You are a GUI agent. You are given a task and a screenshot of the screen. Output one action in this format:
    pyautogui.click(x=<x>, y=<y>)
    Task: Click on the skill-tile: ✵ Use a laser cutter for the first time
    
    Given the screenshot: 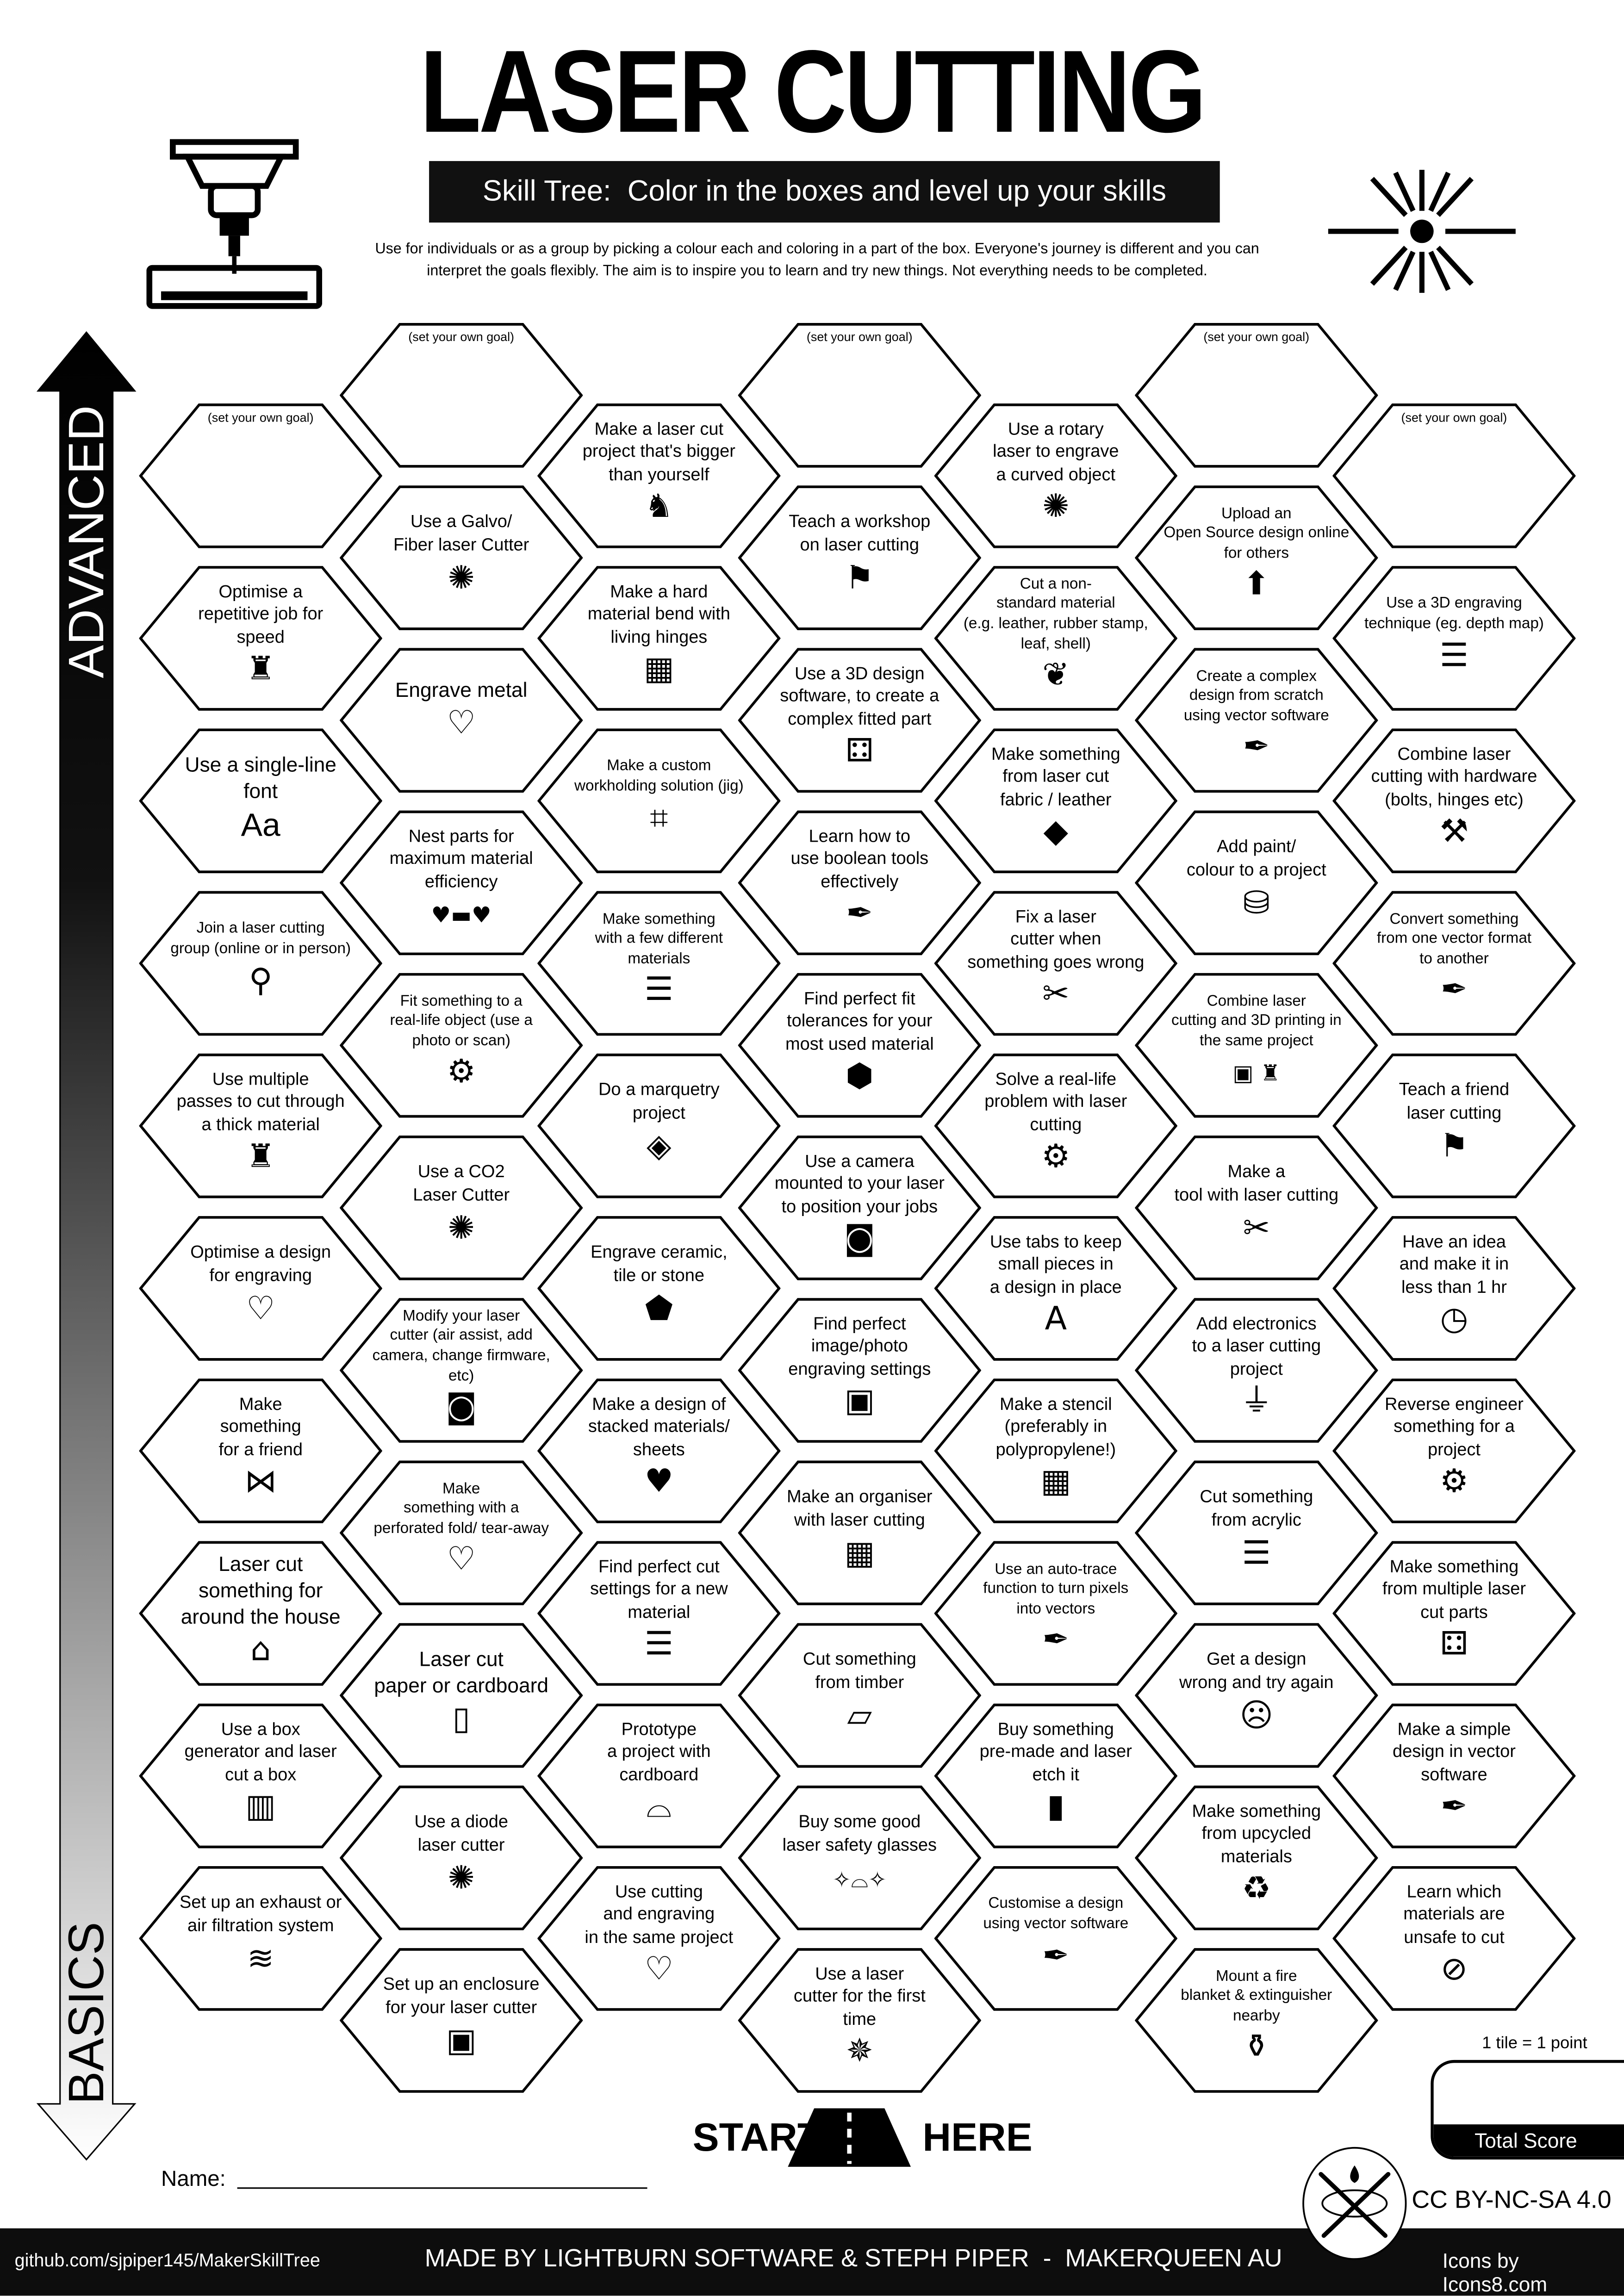 What is the action you would take?
    pyautogui.click(x=859, y=2020)
    